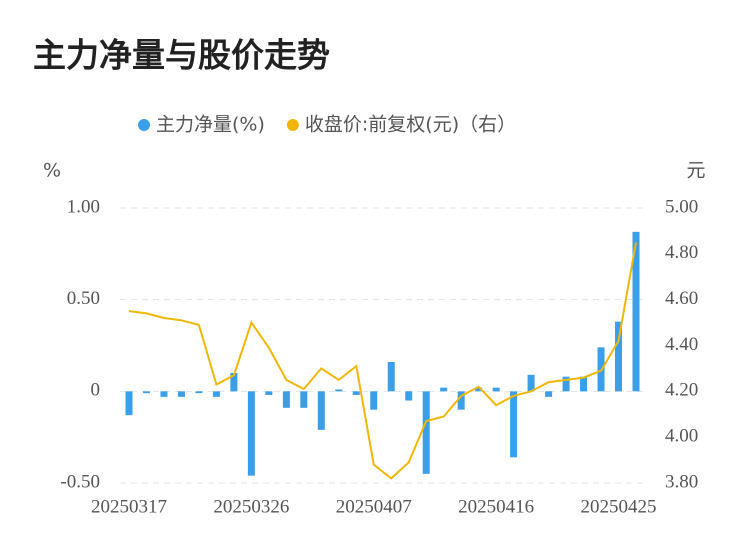 Image resolution: width=750 pixels, height=558 pixels. I want to click on chart-title: 主力净量与股价走势, so click(181, 55).